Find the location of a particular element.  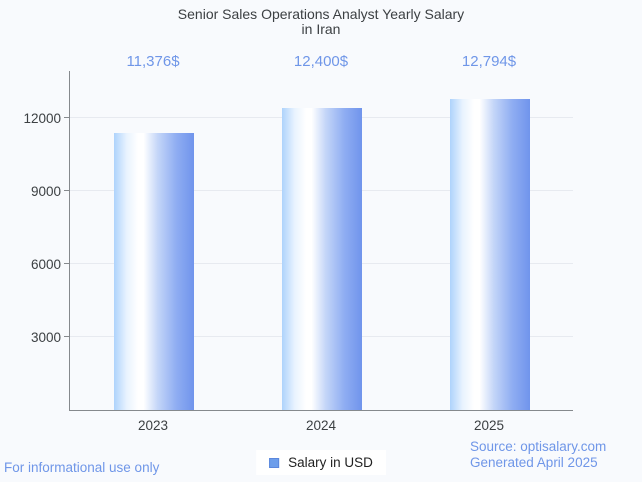

bar-value-label-2025: 12,794$ is located at coordinates (489, 61).